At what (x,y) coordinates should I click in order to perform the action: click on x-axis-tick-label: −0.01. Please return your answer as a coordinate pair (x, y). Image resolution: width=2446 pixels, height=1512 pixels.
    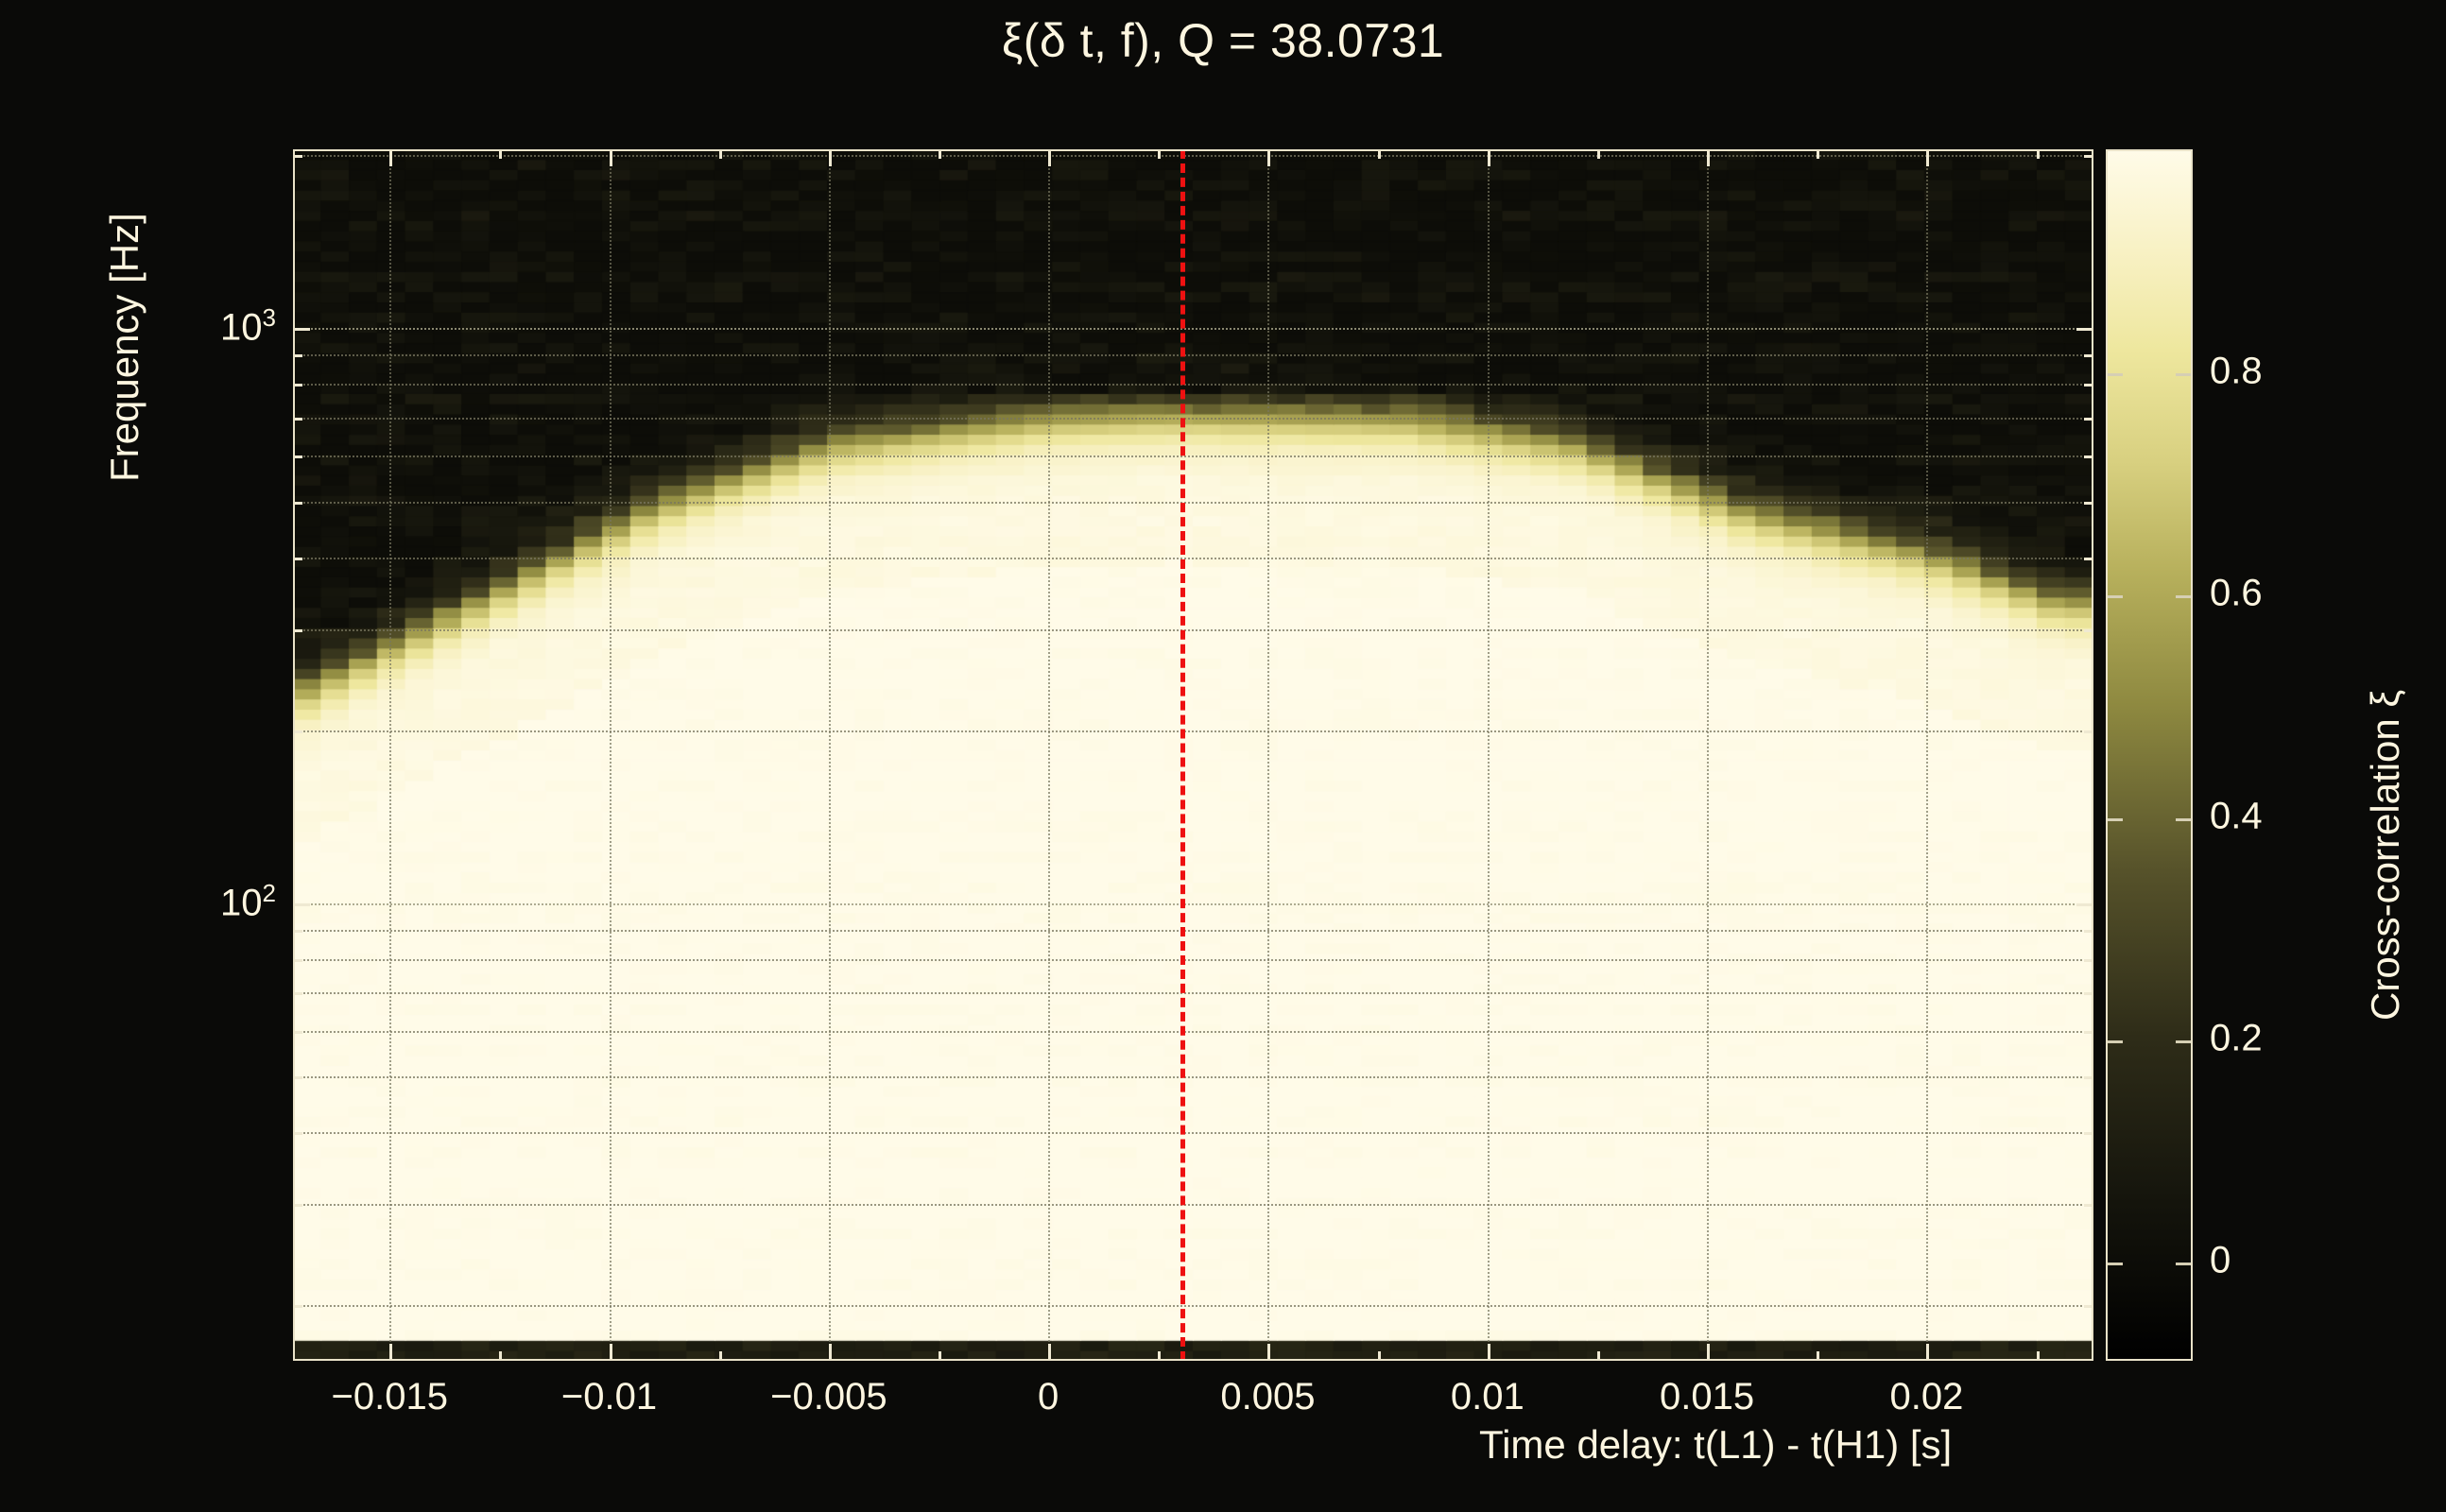
    Looking at the image, I should click on (609, 1397).